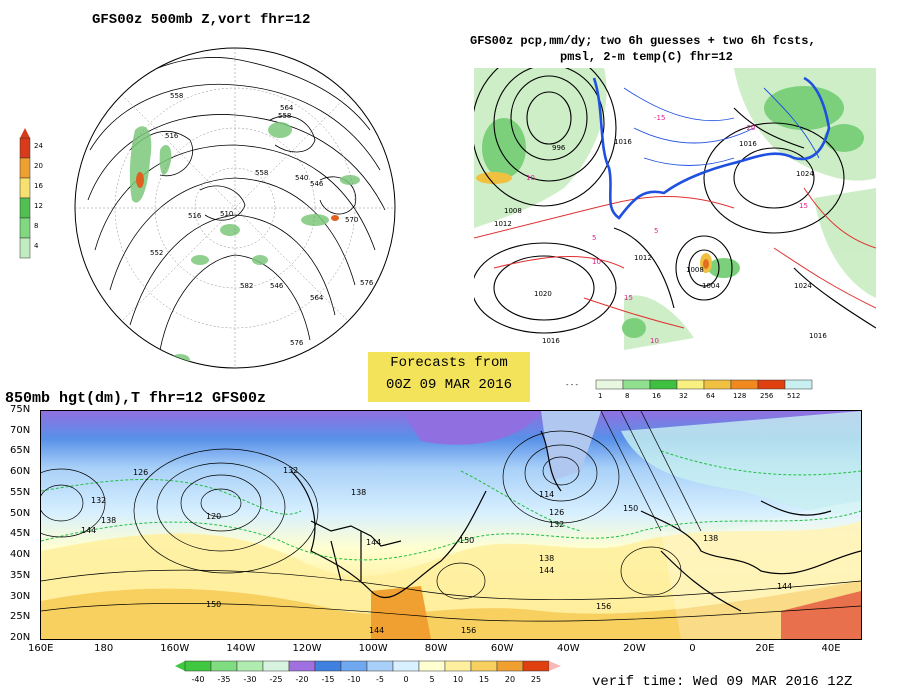  Describe the element at coordinates (20, 617) in the screenshot. I see `lat-label: 25N` at that location.